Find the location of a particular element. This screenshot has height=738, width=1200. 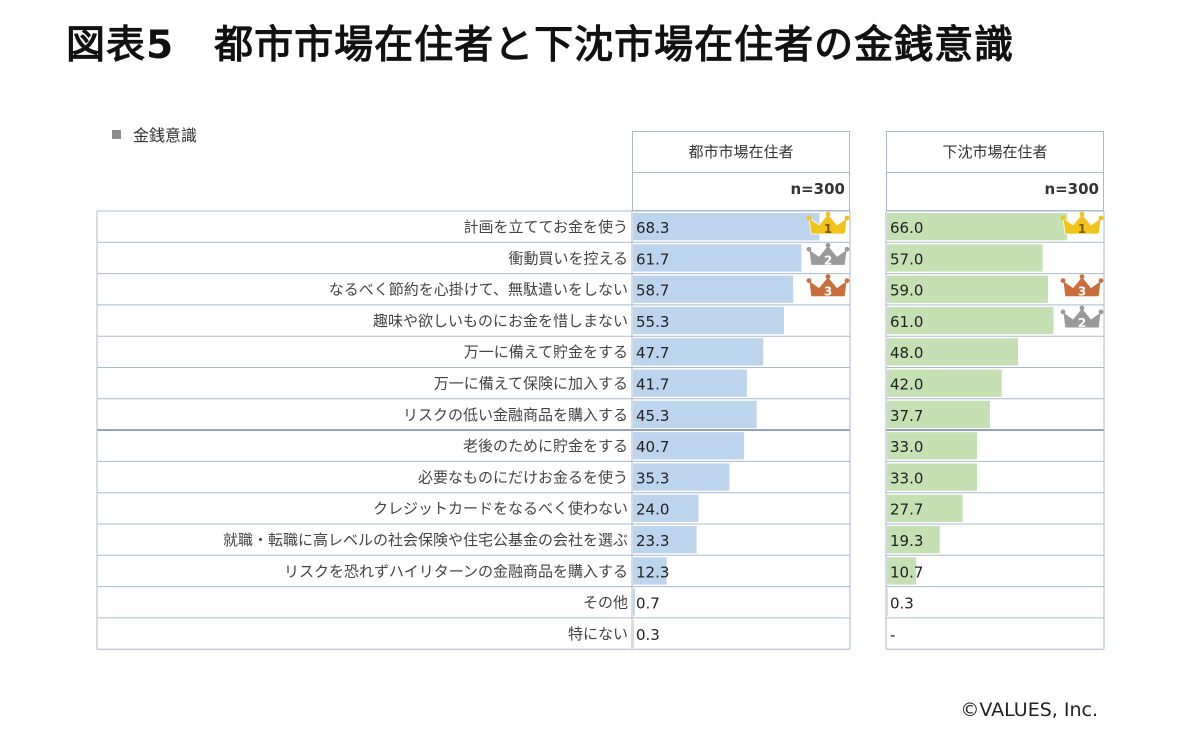

category-label: 万一に備えて保険に加入する is located at coordinates (531, 384).